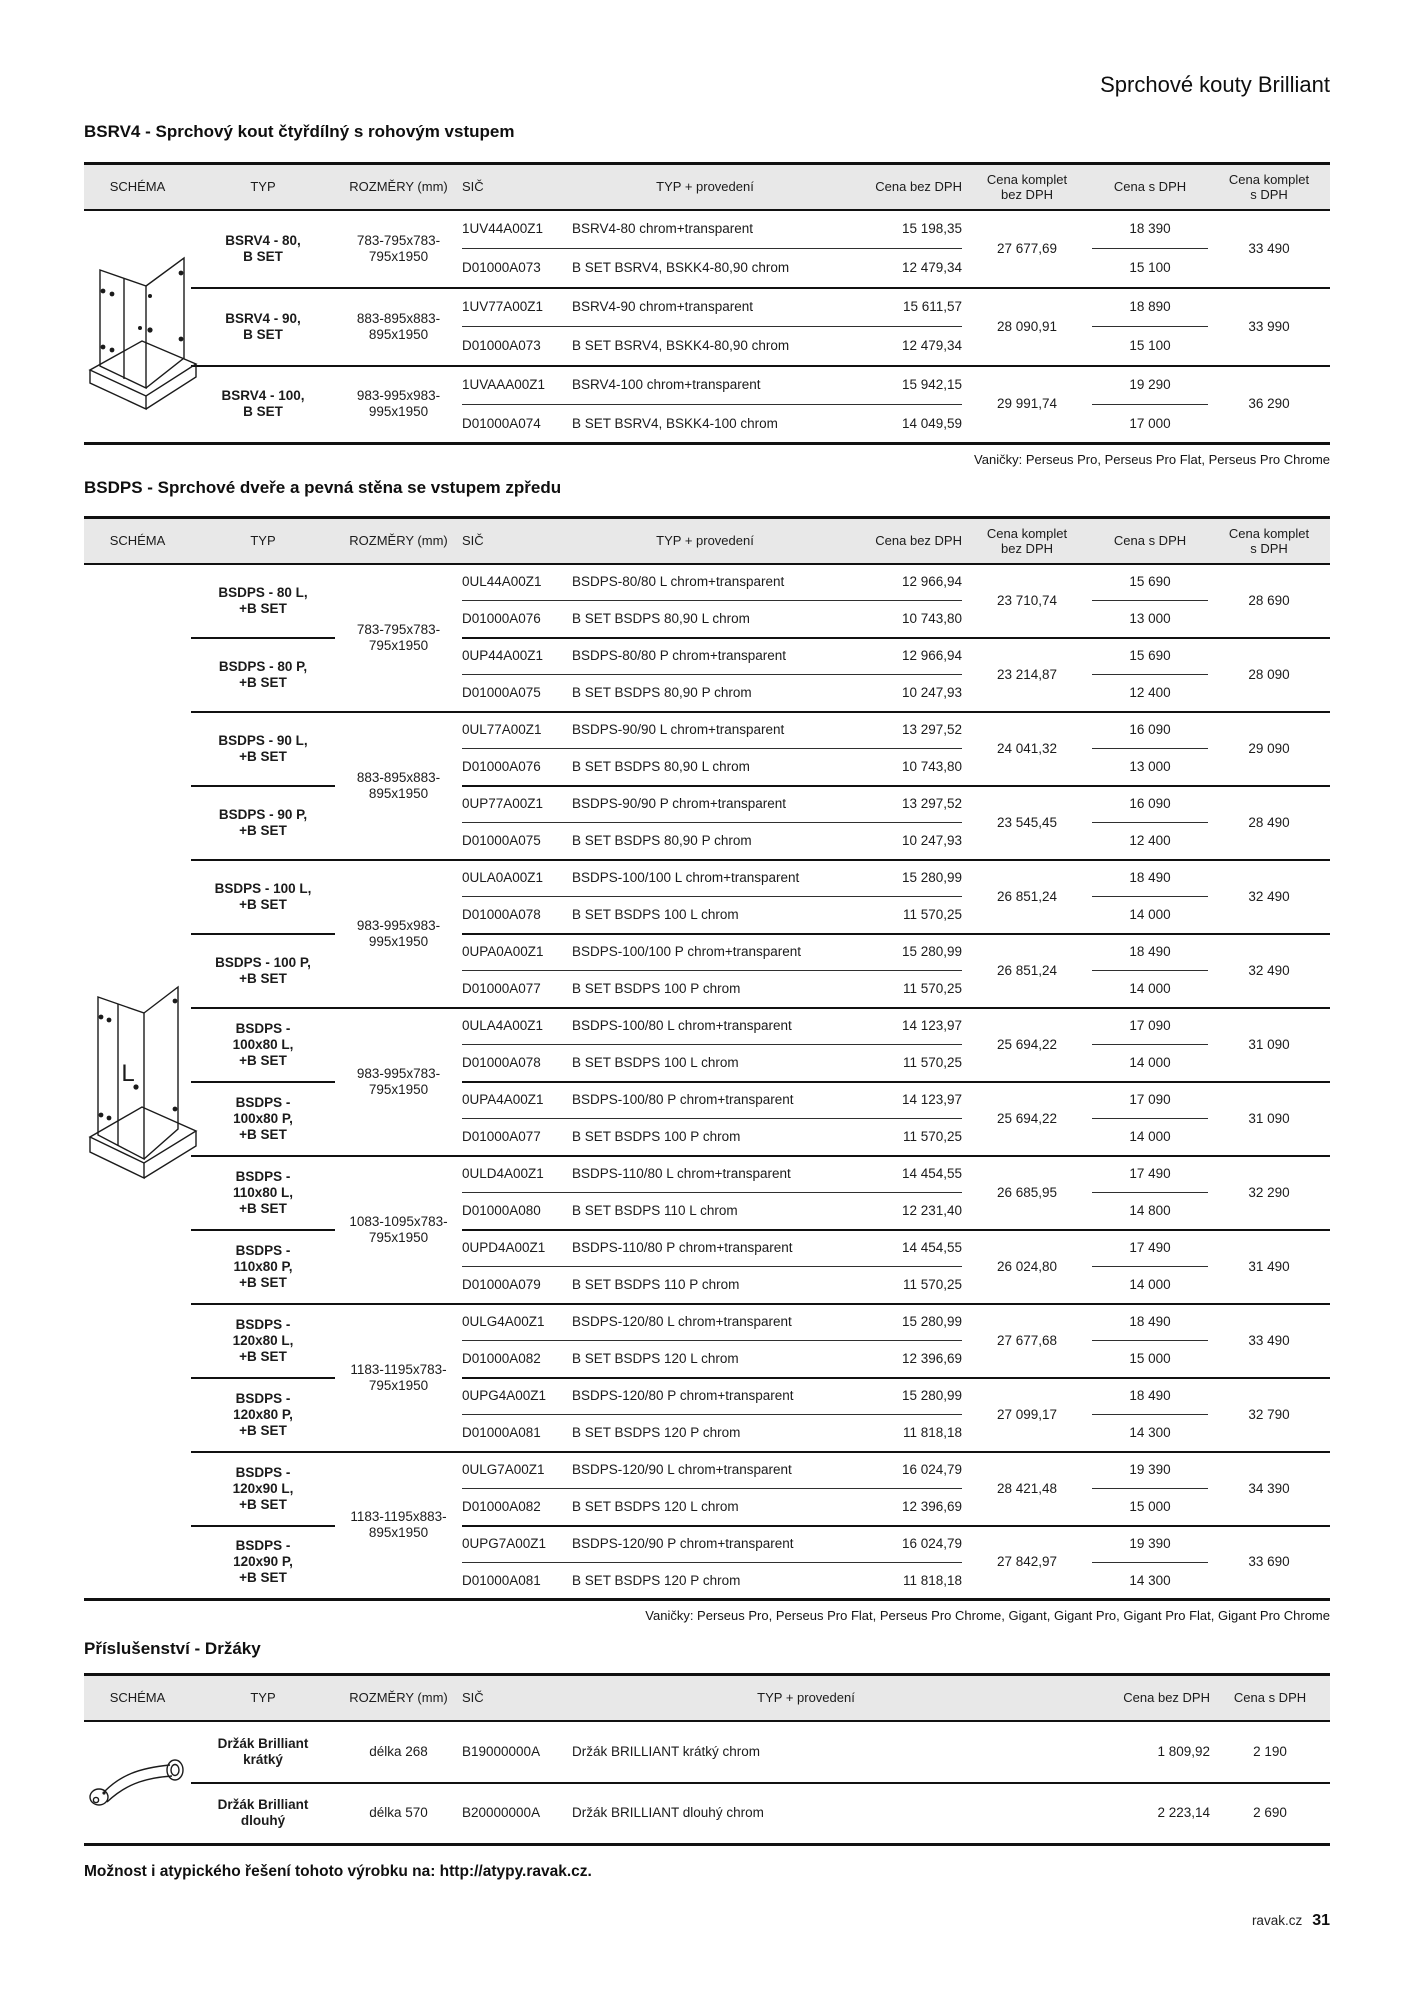  Describe the element at coordinates (705, 655) in the screenshot. I see `provedeni-cell: BSDPS-80/80 P chrom+transparent` at that location.